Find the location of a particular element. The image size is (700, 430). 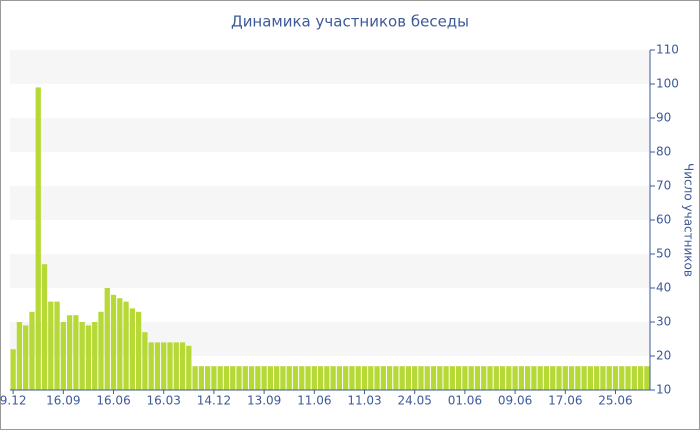

y-tick-label: 110 is located at coordinates (667, 50).